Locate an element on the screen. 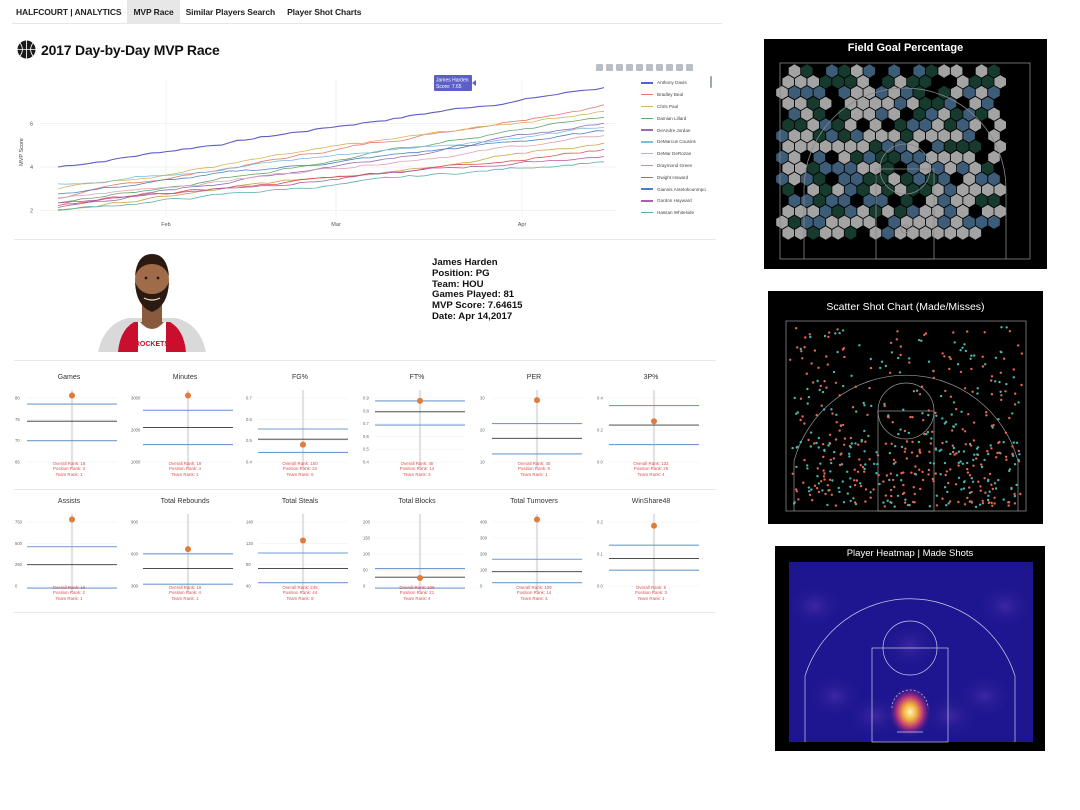 The width and height of the screenshot is (1080, 810). stat-plot: 3000 2000 1000 is located at coordinates (185, 428).